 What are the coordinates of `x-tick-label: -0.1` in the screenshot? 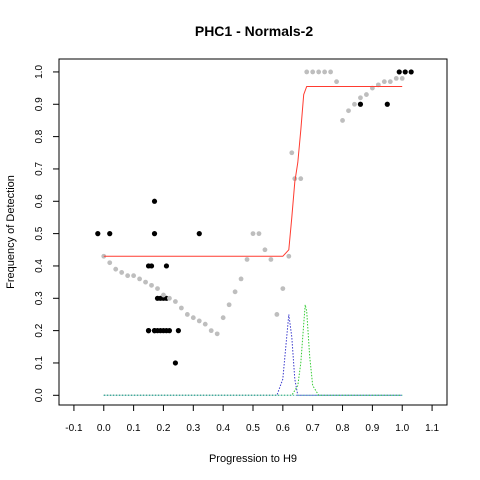 It's located at (74, 428).